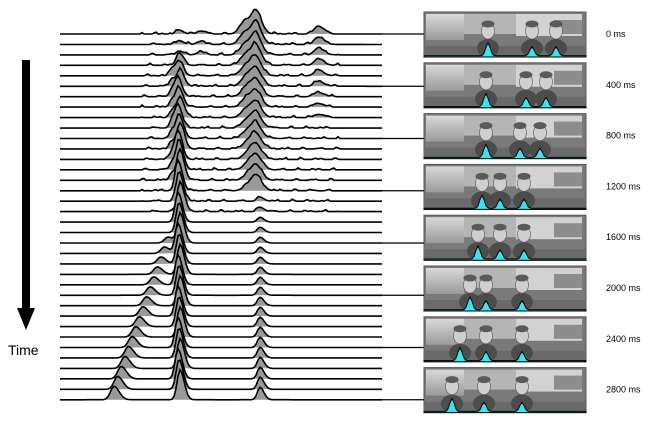 This screenshot has height=424, width=653. I want to click on video-frame-3: 1200 ms, so click(511, 186).